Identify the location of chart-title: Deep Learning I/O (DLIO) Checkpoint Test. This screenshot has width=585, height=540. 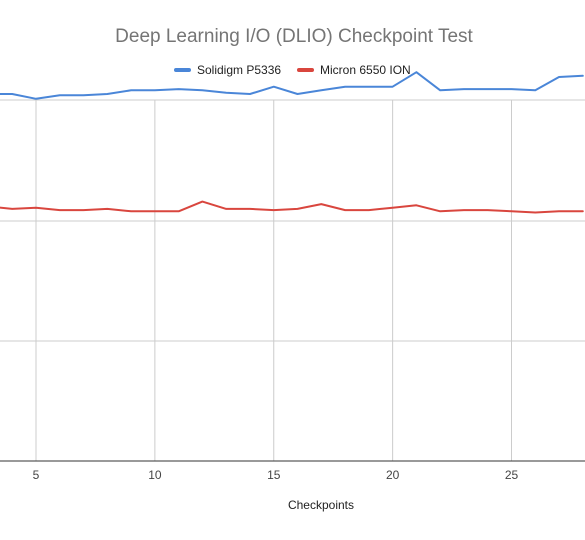
(294, 36).